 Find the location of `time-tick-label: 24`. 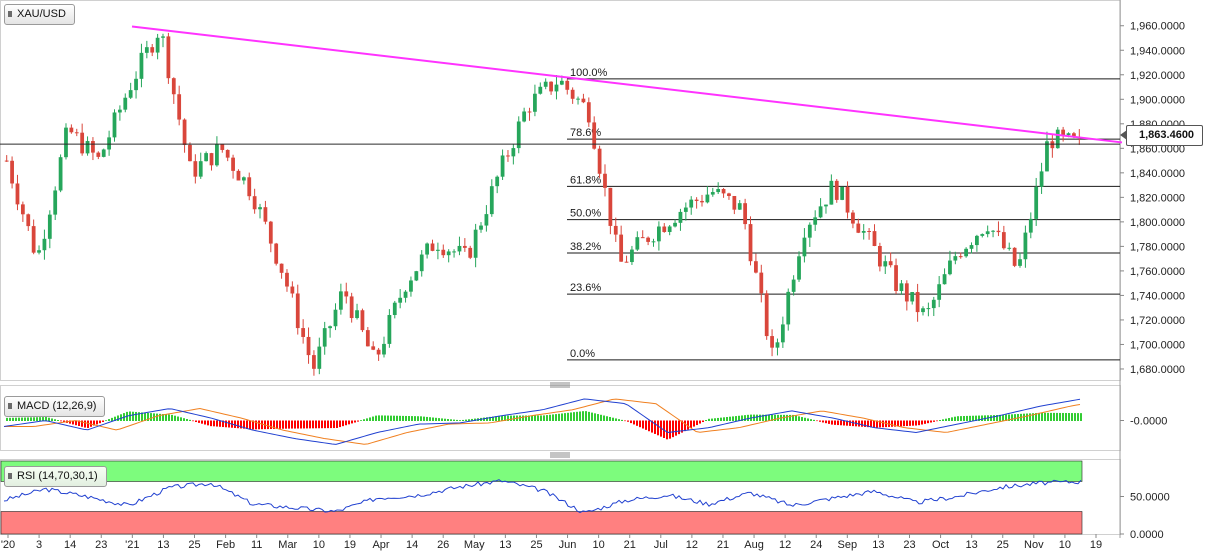

time-tick-label: 24 is located at coordinates (816, 545).